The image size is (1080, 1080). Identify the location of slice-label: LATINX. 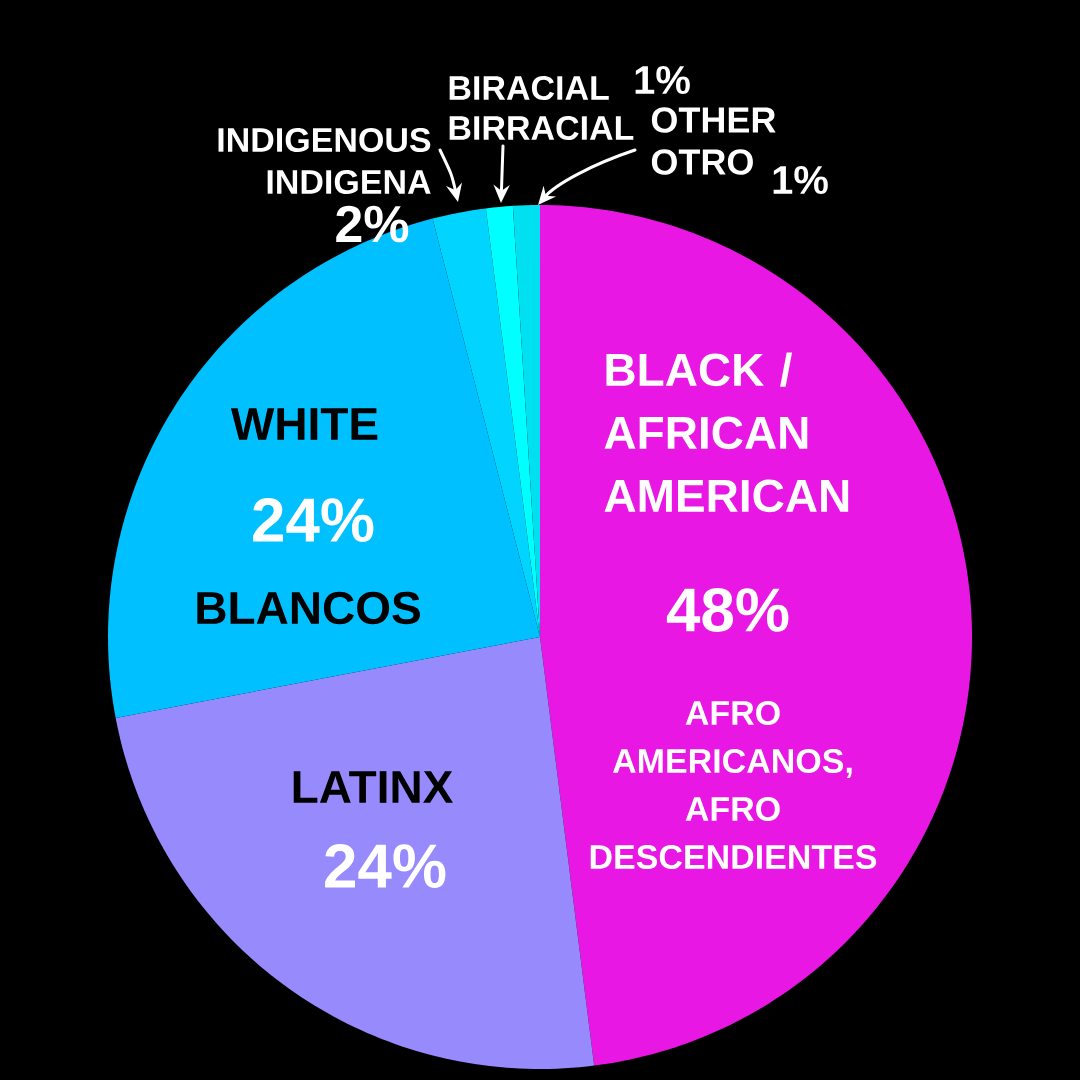
(373, 787).